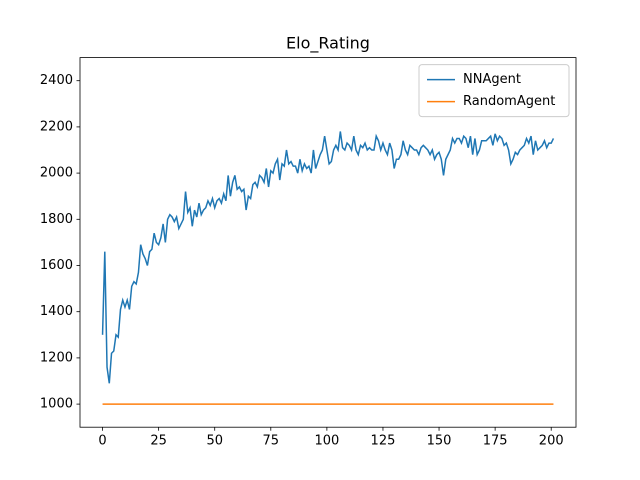  What do you see at coordinates (214, 441) in the screenshot?
I see `x-tick-label: 50` at bounding box center [214, 441].